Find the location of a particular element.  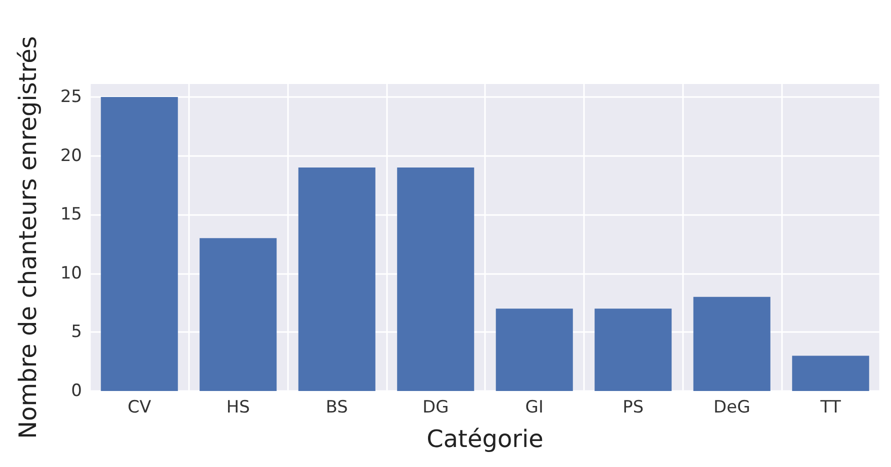

x-tick-label: PS is located at coordinates (633, 408).